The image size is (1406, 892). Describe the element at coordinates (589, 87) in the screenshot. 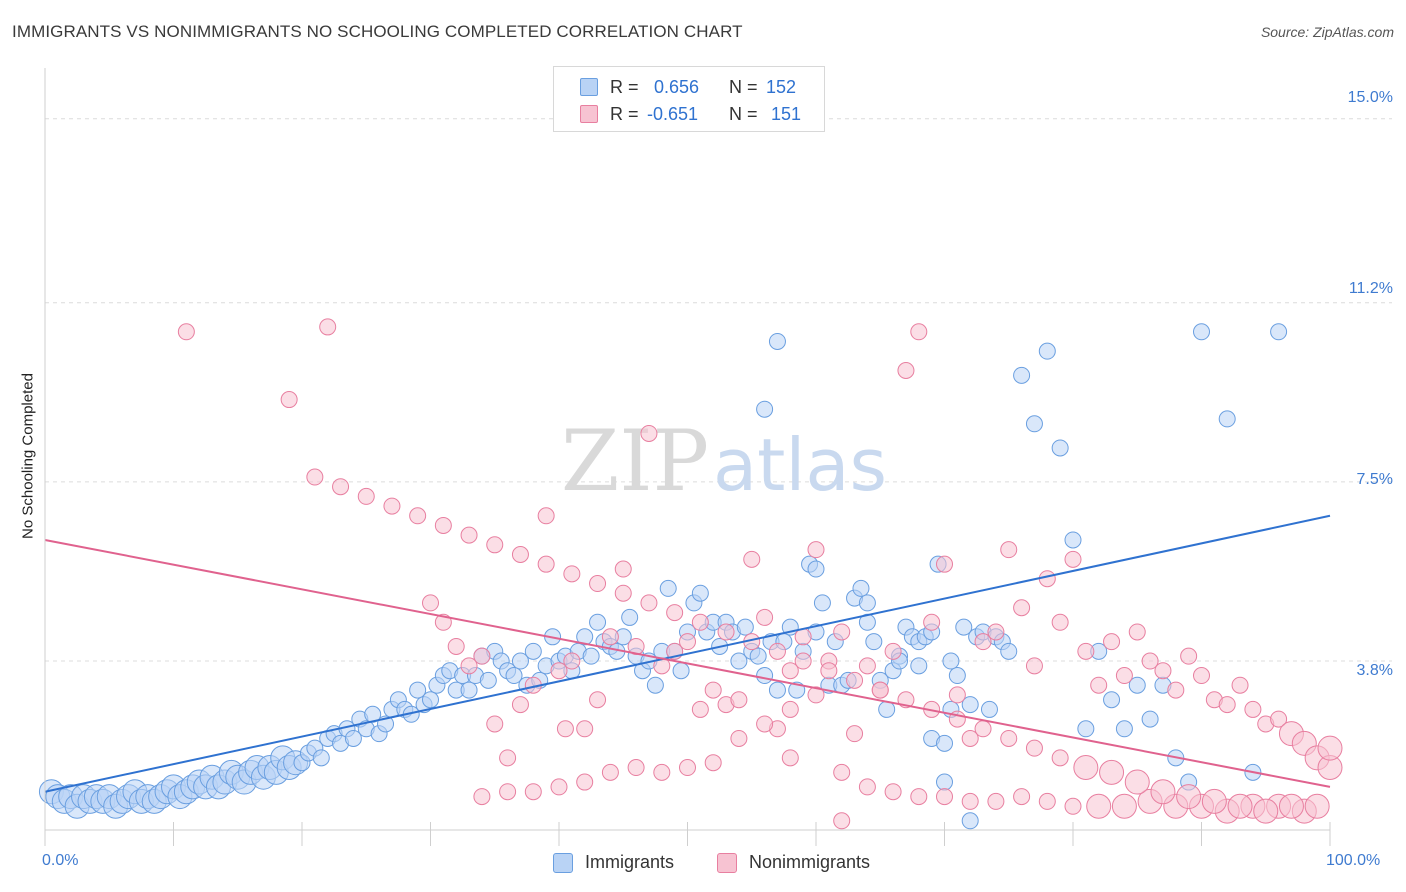

I see `legend-swatch-immigrants` at that location.